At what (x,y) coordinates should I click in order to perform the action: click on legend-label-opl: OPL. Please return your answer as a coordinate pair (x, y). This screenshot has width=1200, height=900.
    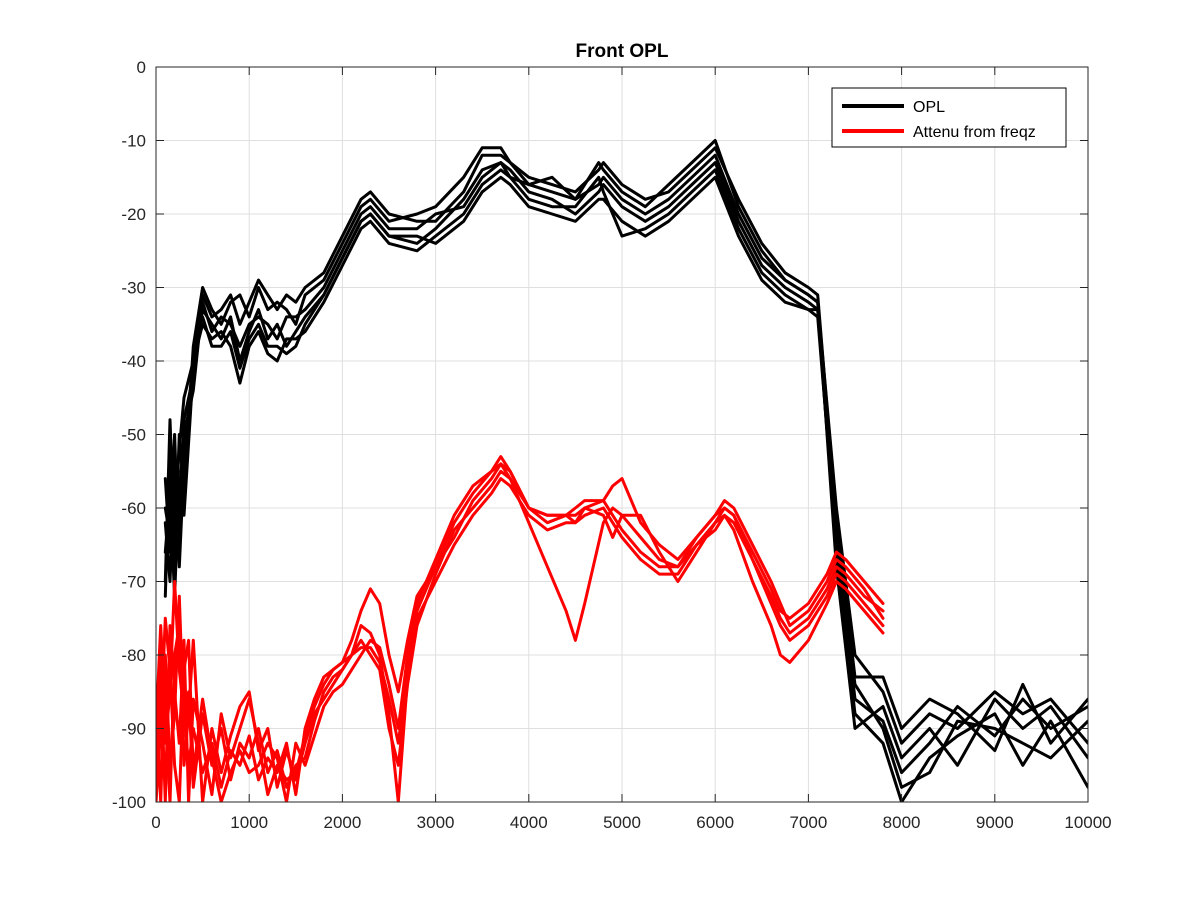
    Looking at the image, I should click on (929, 107).